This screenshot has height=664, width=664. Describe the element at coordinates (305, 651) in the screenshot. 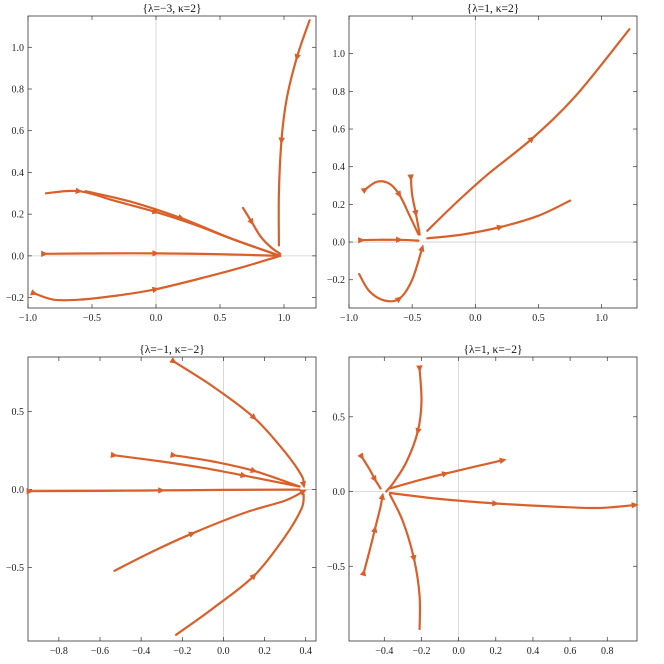

I see `x-tick-label: 0.4` at that location.